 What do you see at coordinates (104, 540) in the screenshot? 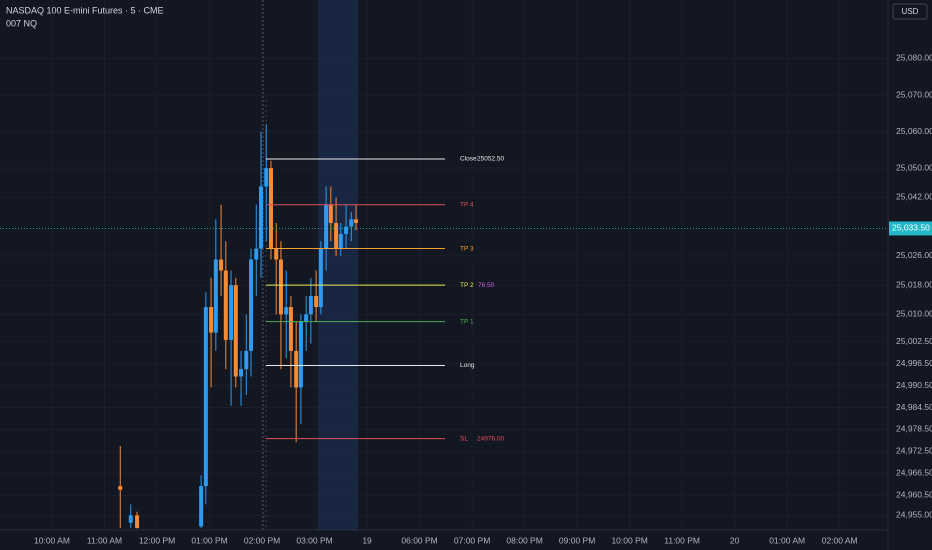
I see `x-tick-label: 11:00 AM` at bounding box center [104, 540].